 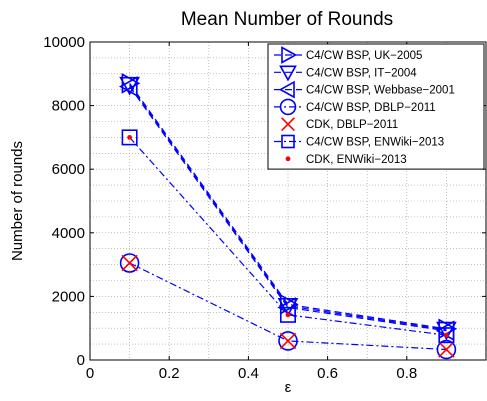 What do you see at coordinates (380, 91) in the screenshot?
I see `legend-label: C4/CW BSP, Webbase−2001` at bounding box center [380, 91].